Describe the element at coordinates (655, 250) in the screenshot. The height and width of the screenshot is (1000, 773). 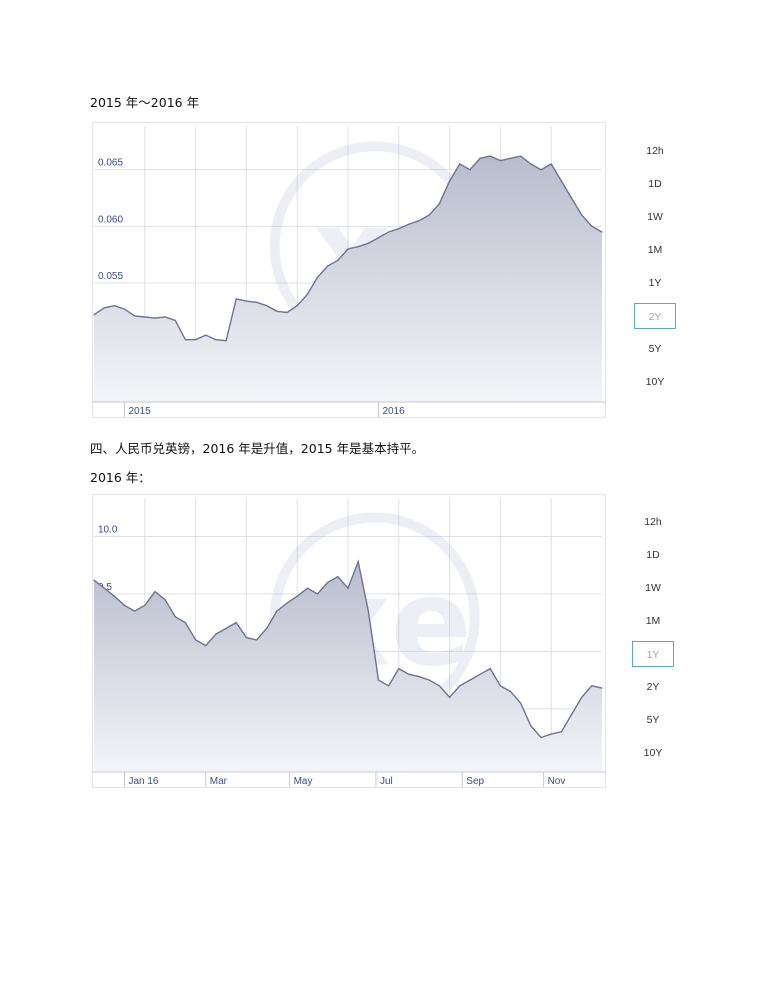
I see `chart1-range-1m: 1M` at that location.